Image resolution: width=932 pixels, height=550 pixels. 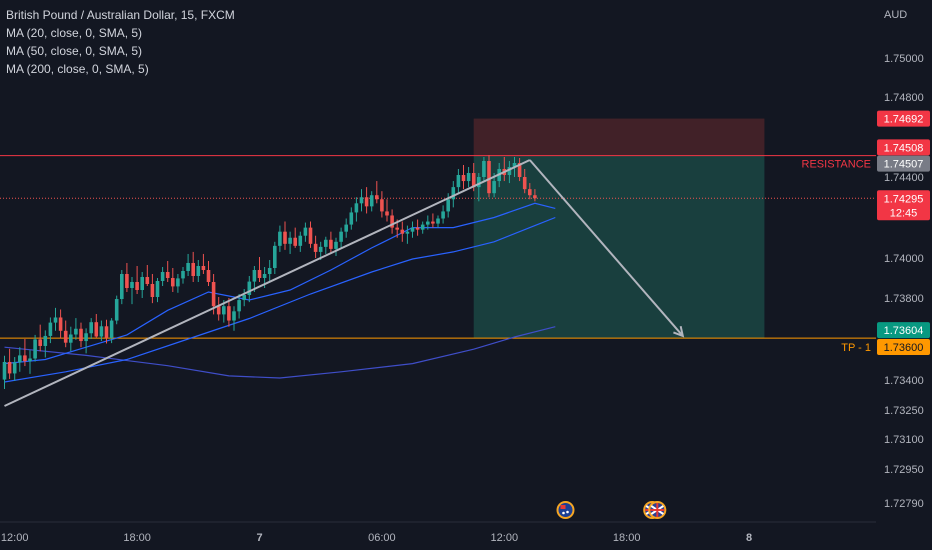 I want to click on currency-label: AUD, so click(x=895, y=15).